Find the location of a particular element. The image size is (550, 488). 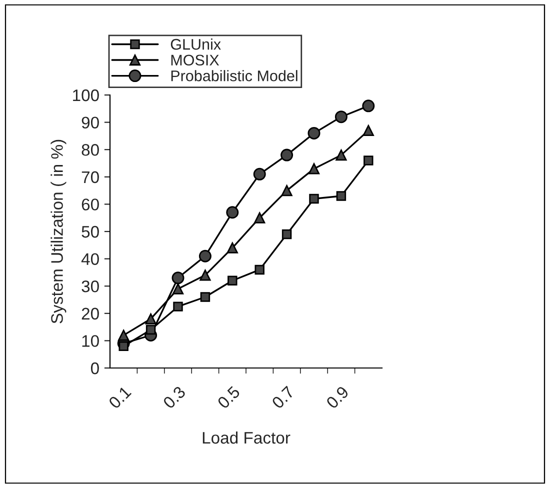

x-tick-label: 0.9 is located at coordinates (338, 398).